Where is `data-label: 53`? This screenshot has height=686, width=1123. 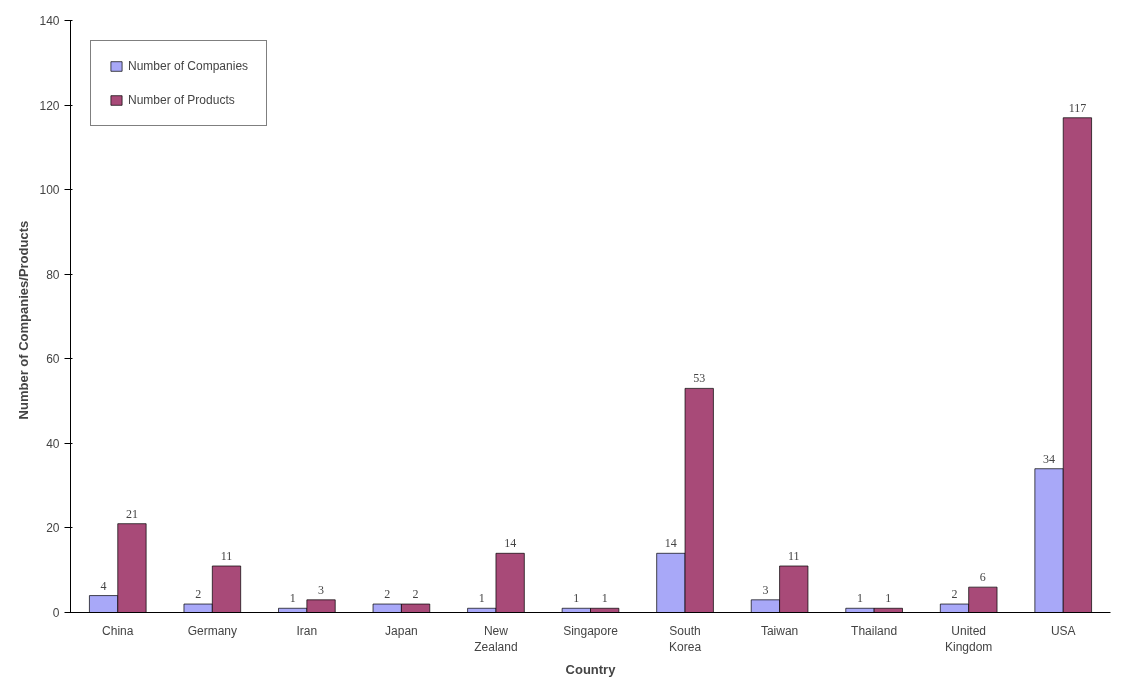
data-label: 53 is located at coordinates (699, 378).